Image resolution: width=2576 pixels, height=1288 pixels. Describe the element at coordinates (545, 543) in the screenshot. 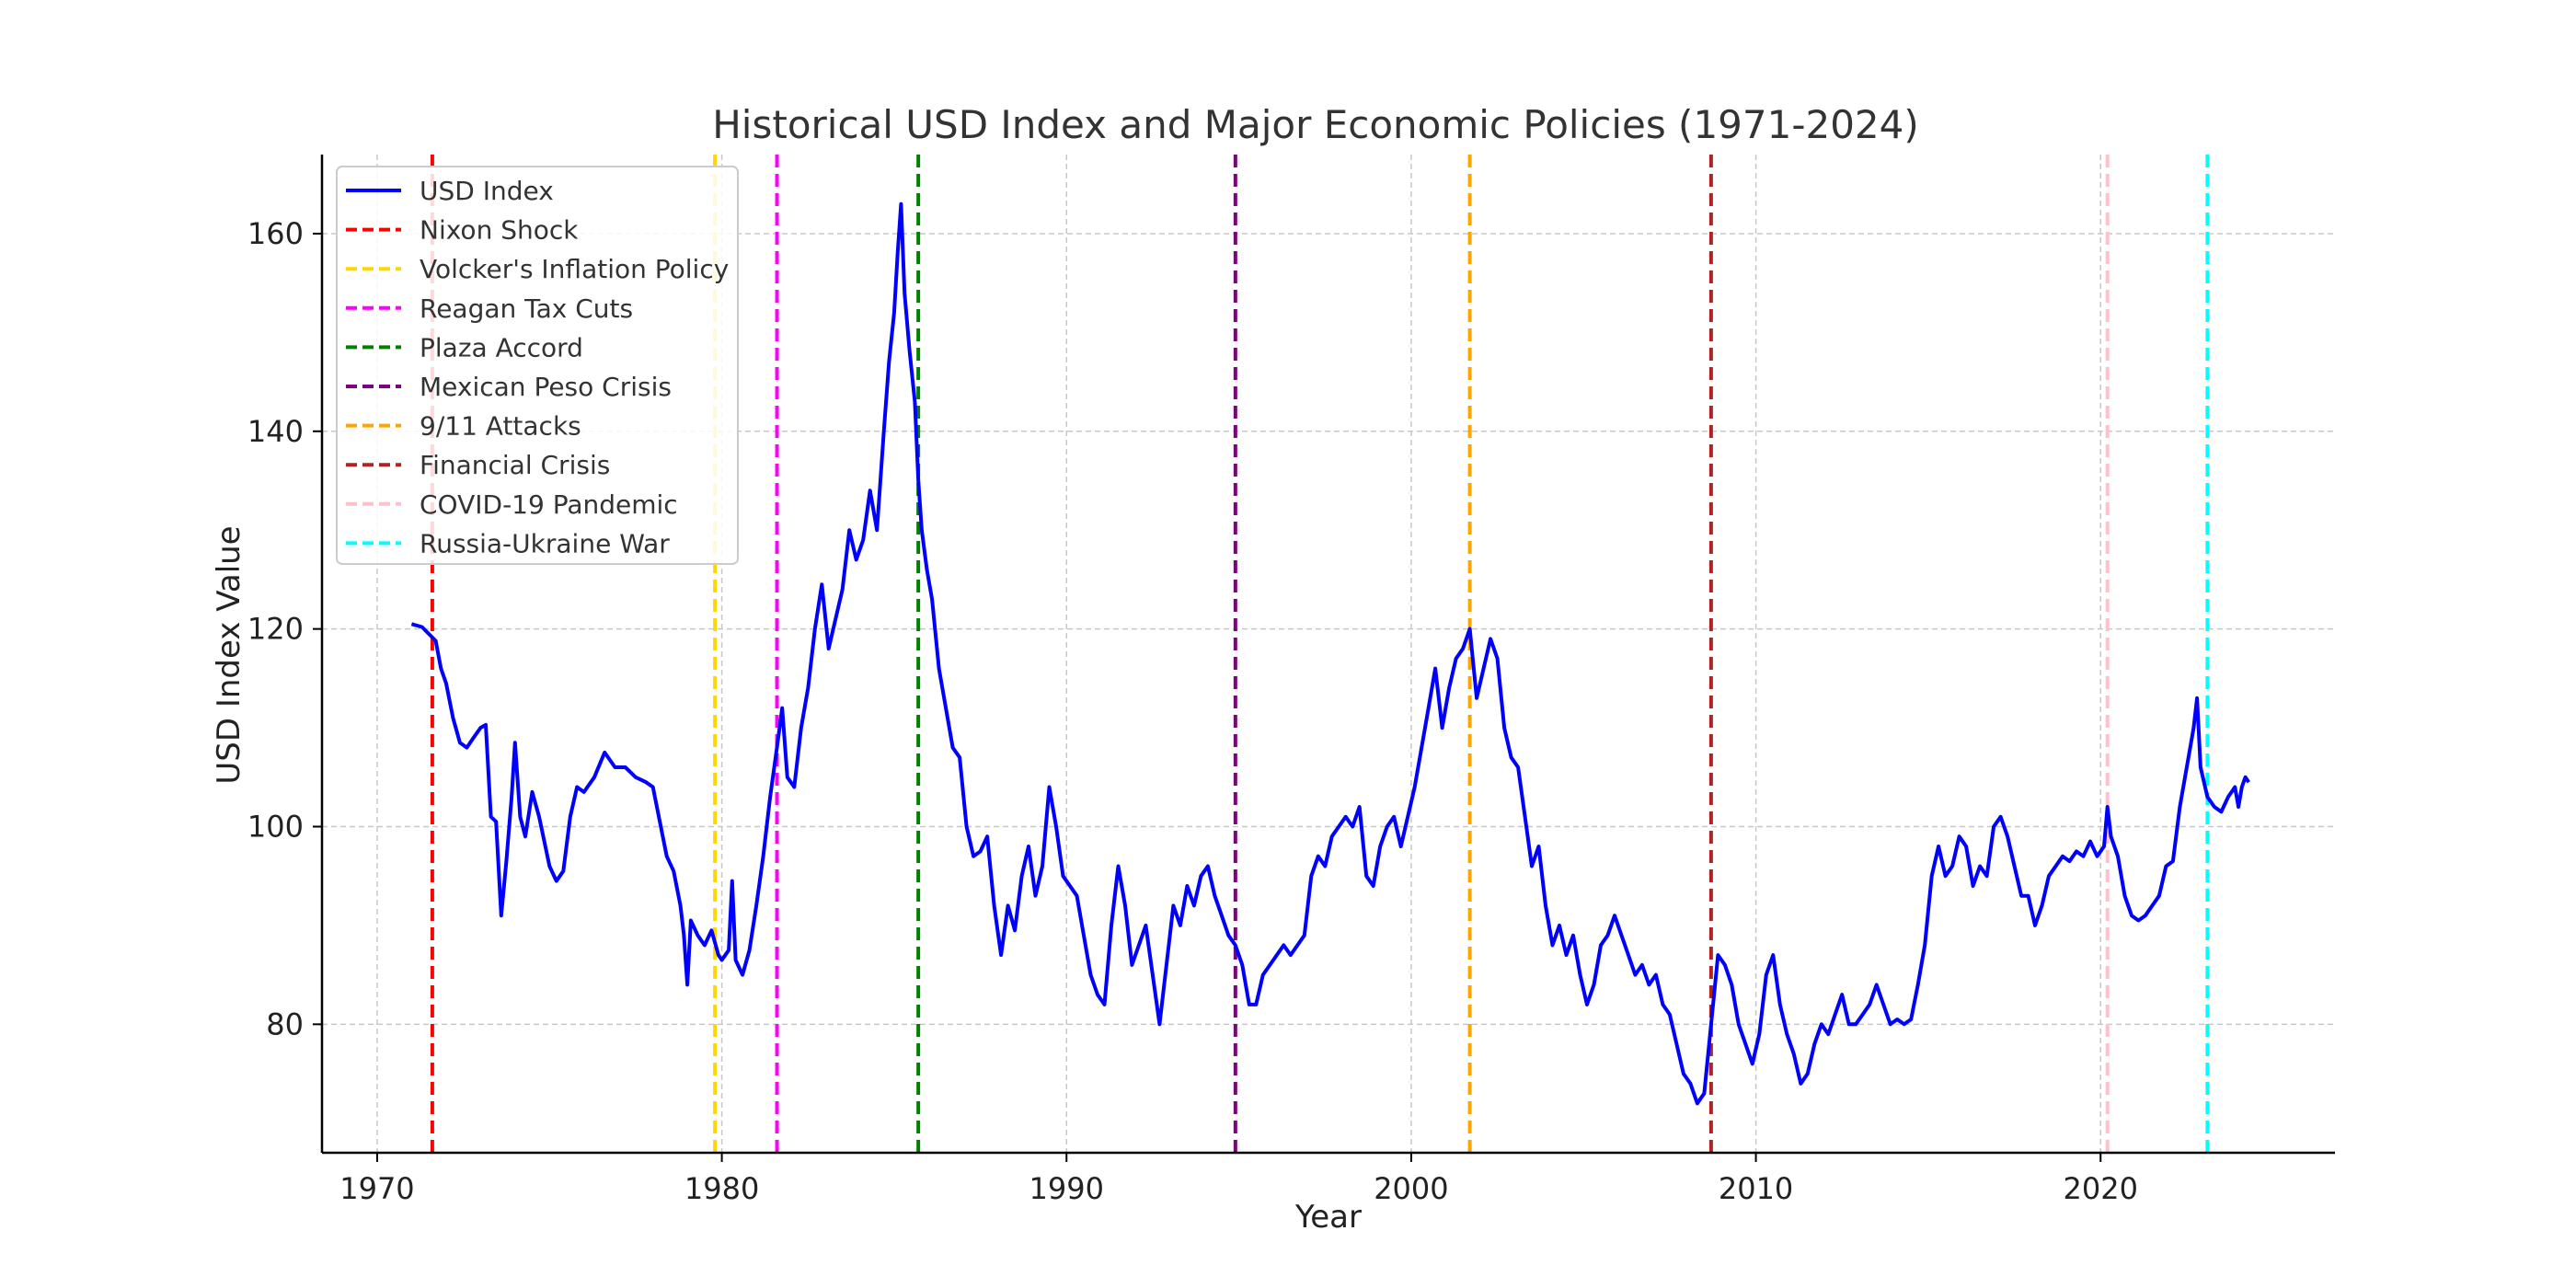

I see `legend-label: Russia-Ukraine War` at that location.